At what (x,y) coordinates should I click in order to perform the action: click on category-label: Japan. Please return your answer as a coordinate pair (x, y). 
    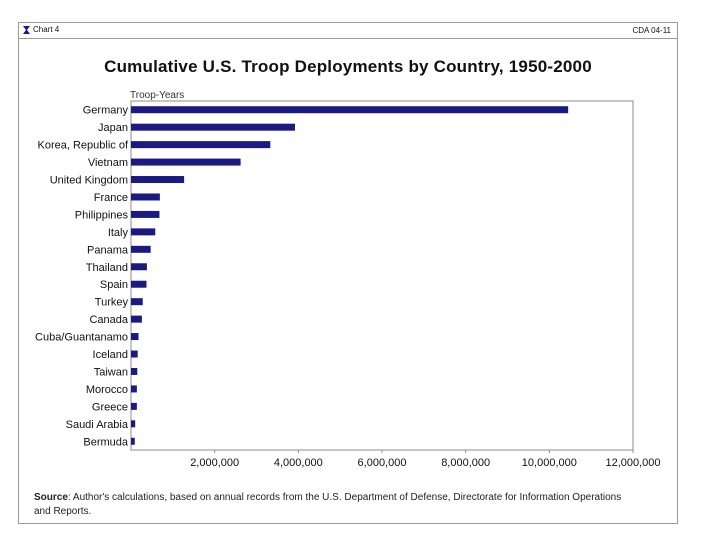
    Looking at the image, I should click on (113, 128).